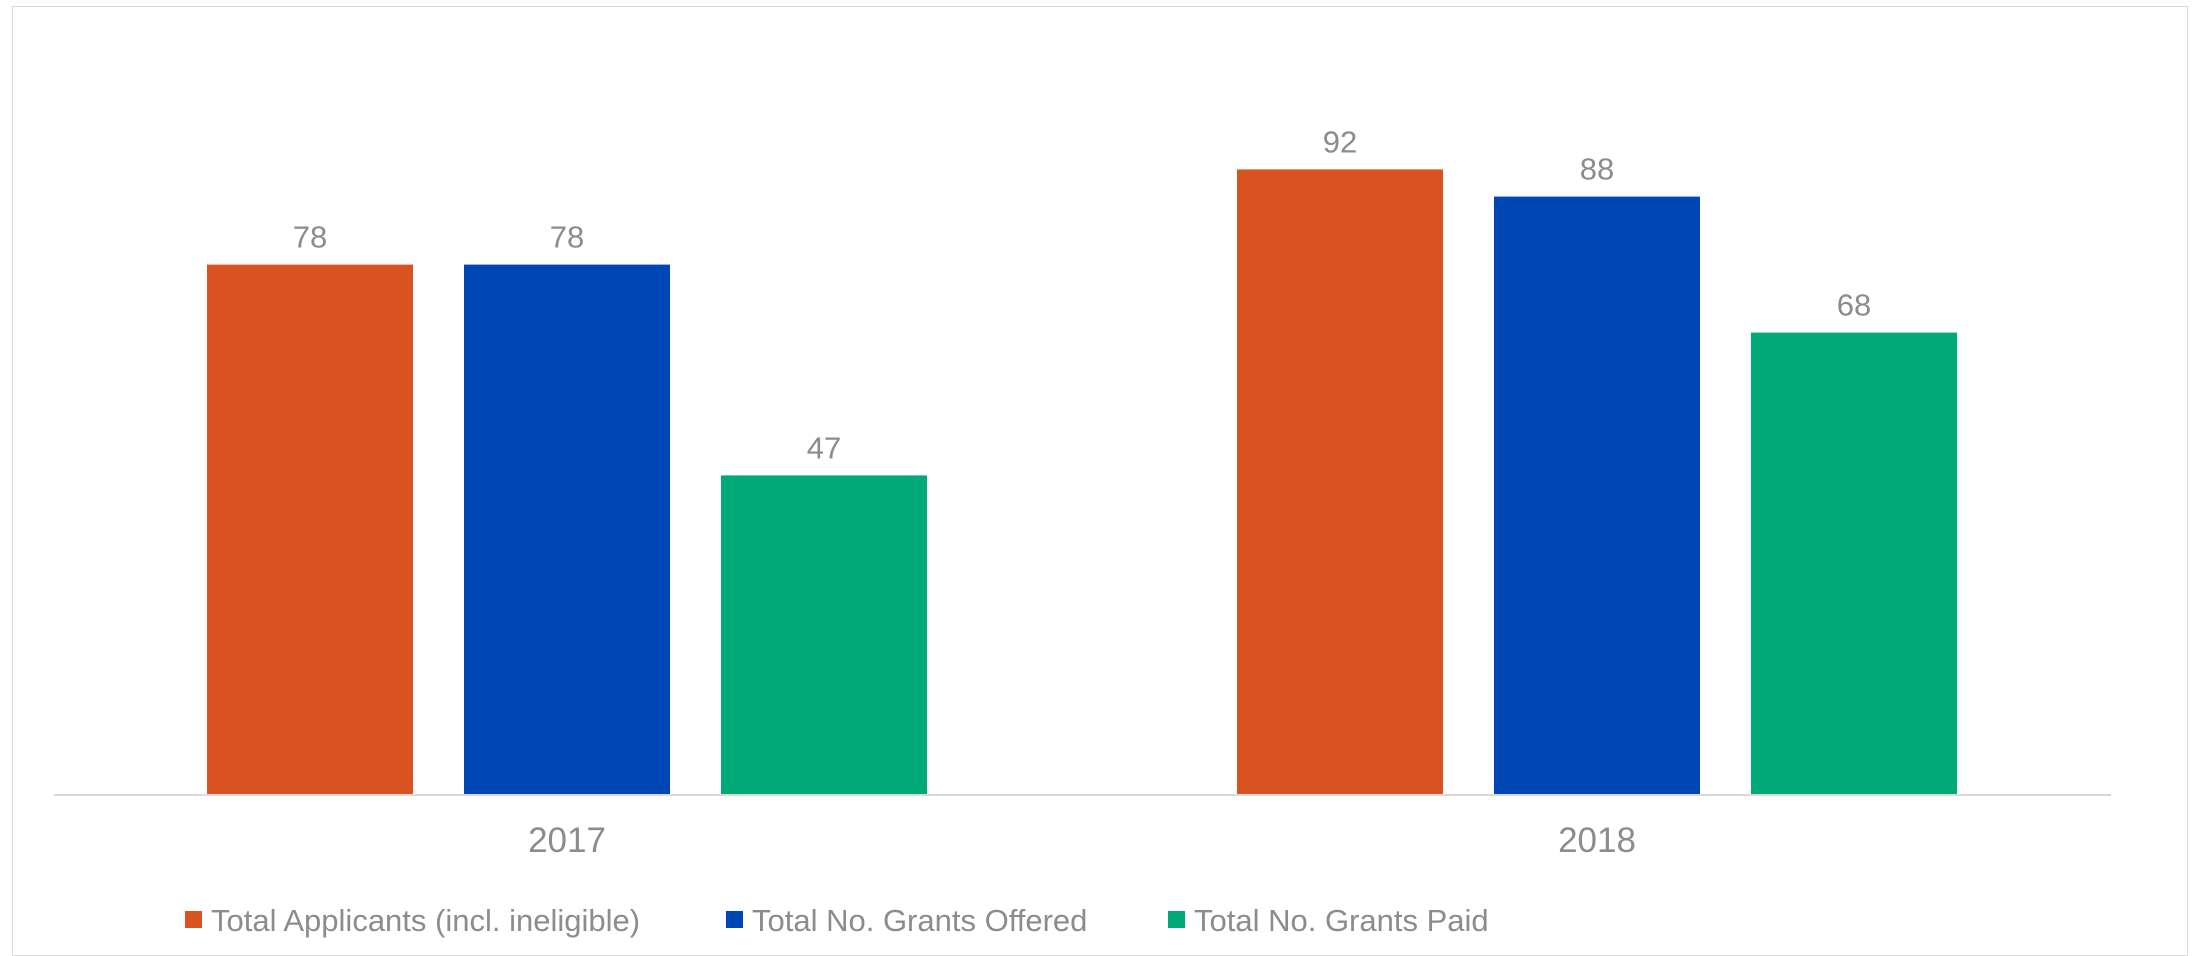  Describe the element at coordinates (1854, 305) in the screenshot. I see `data-label-2018-series-3: 68` at that location.